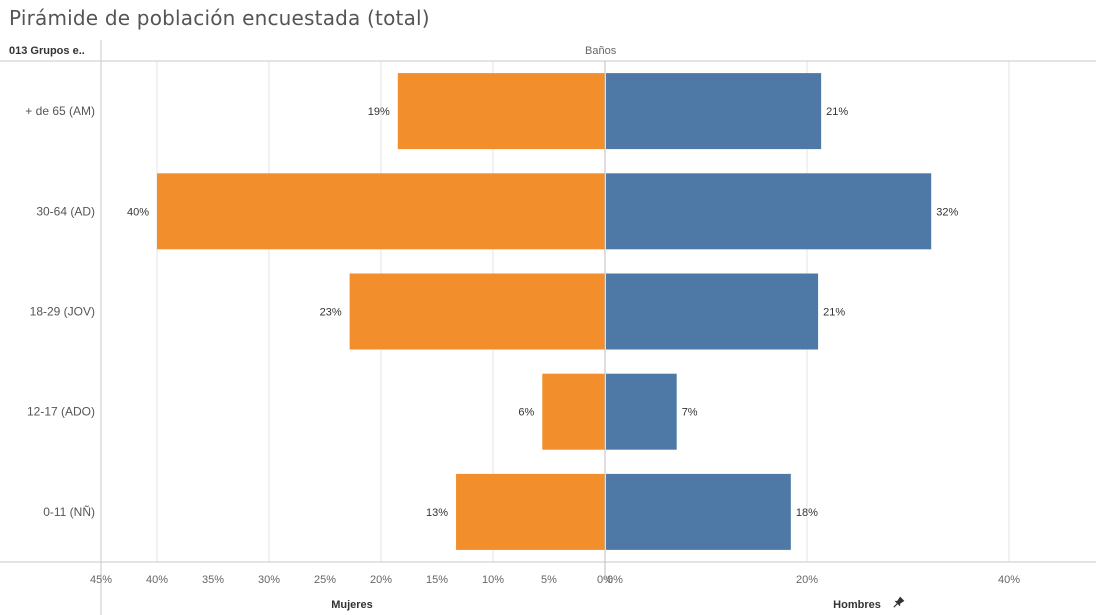  I want to click on data-label-mujeres: 19%, so click(379, 112).